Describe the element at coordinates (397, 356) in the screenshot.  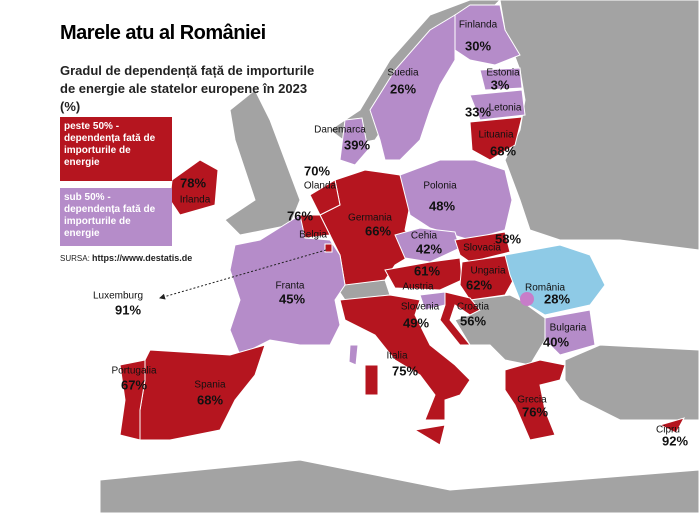
I see `country-name: Italia` at that location.